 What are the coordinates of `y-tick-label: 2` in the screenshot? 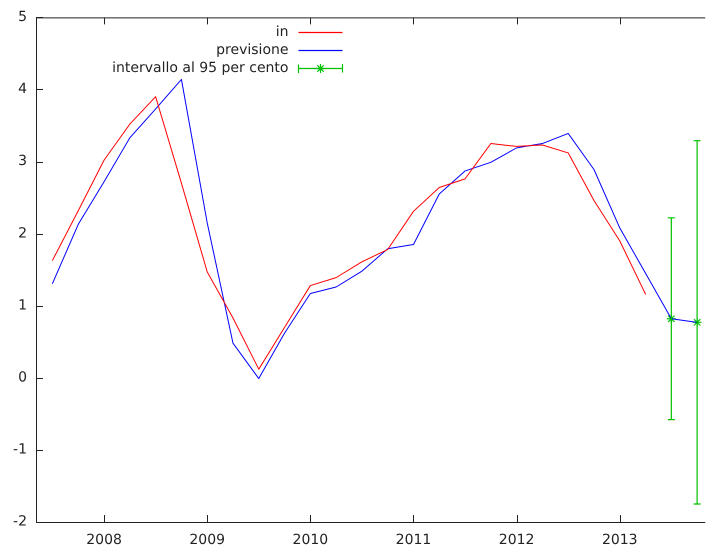 It's located at (22, 233).